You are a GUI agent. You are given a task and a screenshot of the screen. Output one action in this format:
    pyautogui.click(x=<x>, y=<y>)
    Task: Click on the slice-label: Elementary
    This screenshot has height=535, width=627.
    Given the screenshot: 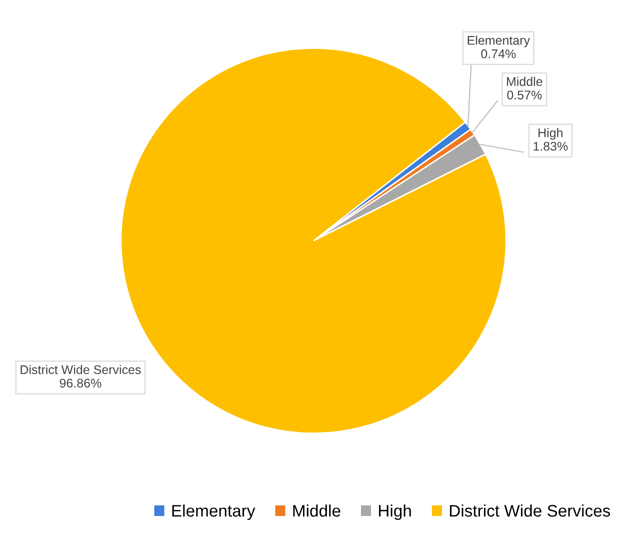 What is the action you would take?
    pyautogui.click(x=499, y=42)
    